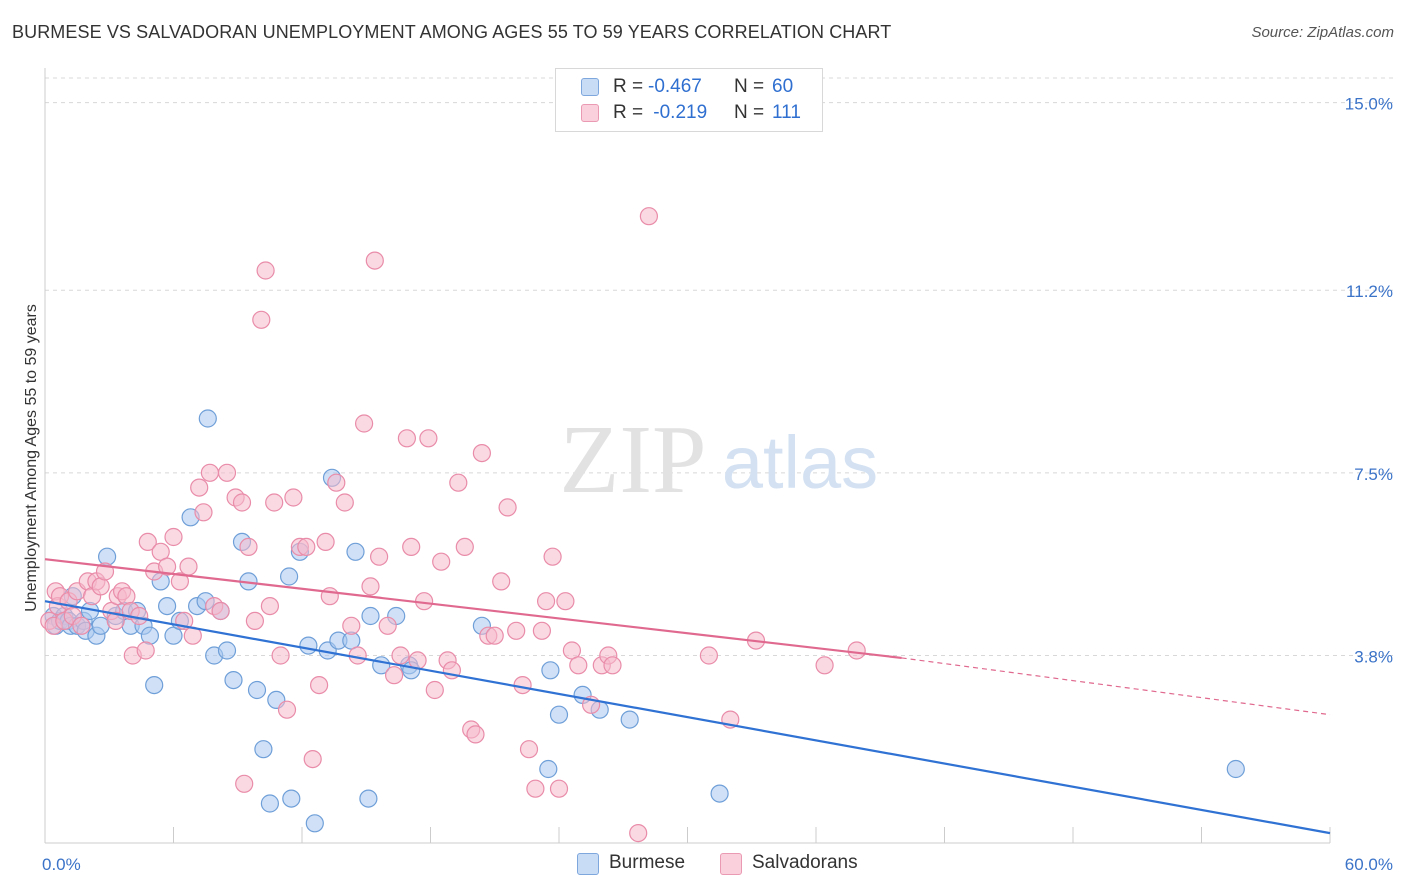 The height and width of the screenshot is (892, 1406). What do you see at coordinates (786, 112) in the screenshot?
I see `n-value: 111` at bounding box center [786, 112].